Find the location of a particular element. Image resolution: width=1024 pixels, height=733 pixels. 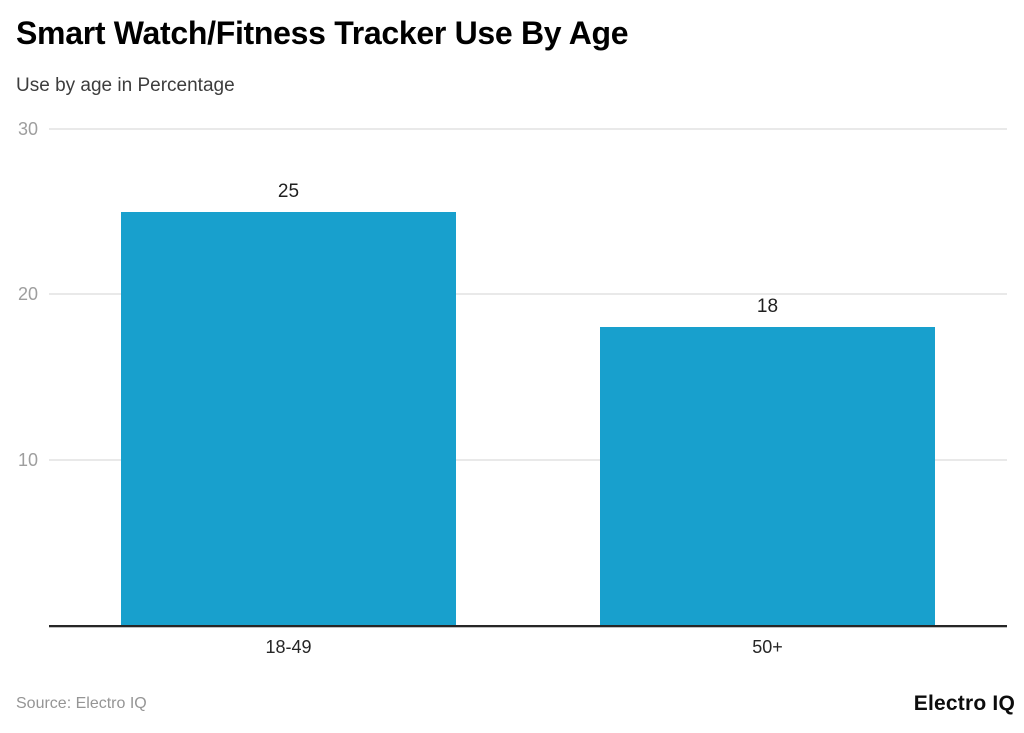

bar-50+ is located at coordinates (767, 476).